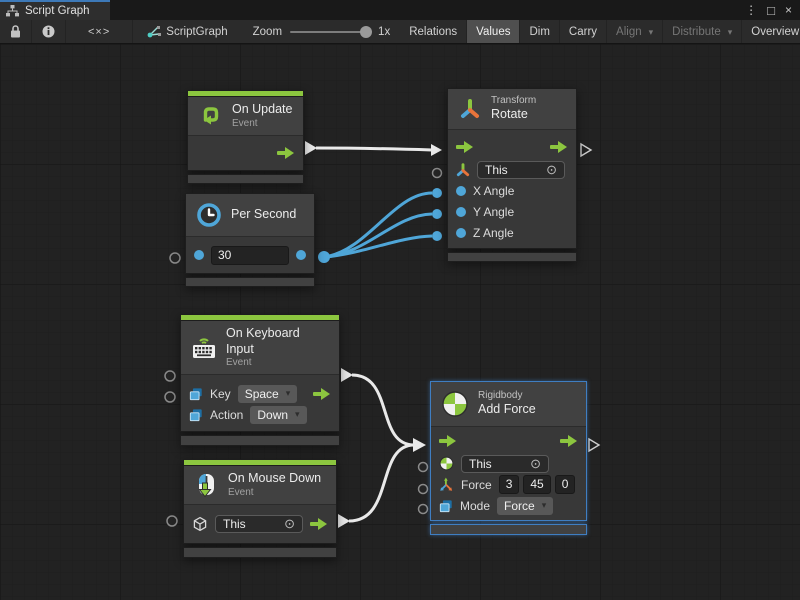  Describe the element at coordinates (525, 505) in the screenshot. I see `mode-dropdown: Force ▾` at that location.